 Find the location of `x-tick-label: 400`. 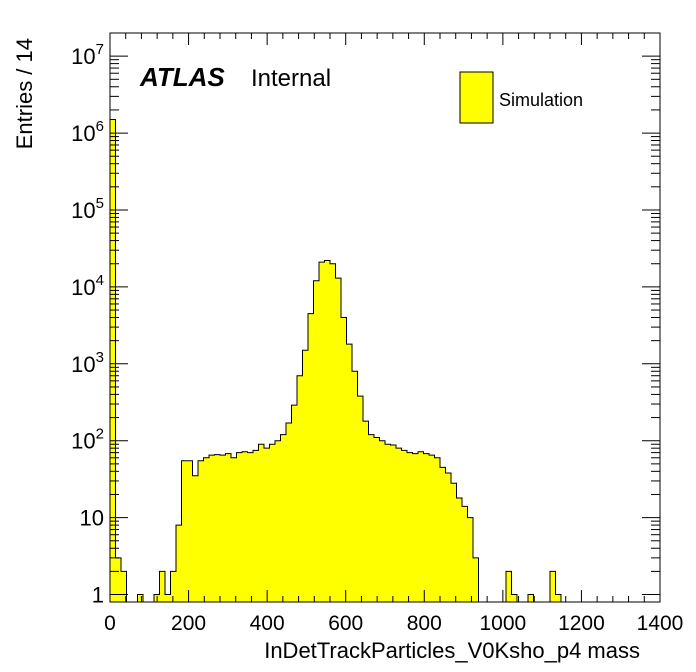

x-tick-label: 400 is located at coordinates (267, 623).